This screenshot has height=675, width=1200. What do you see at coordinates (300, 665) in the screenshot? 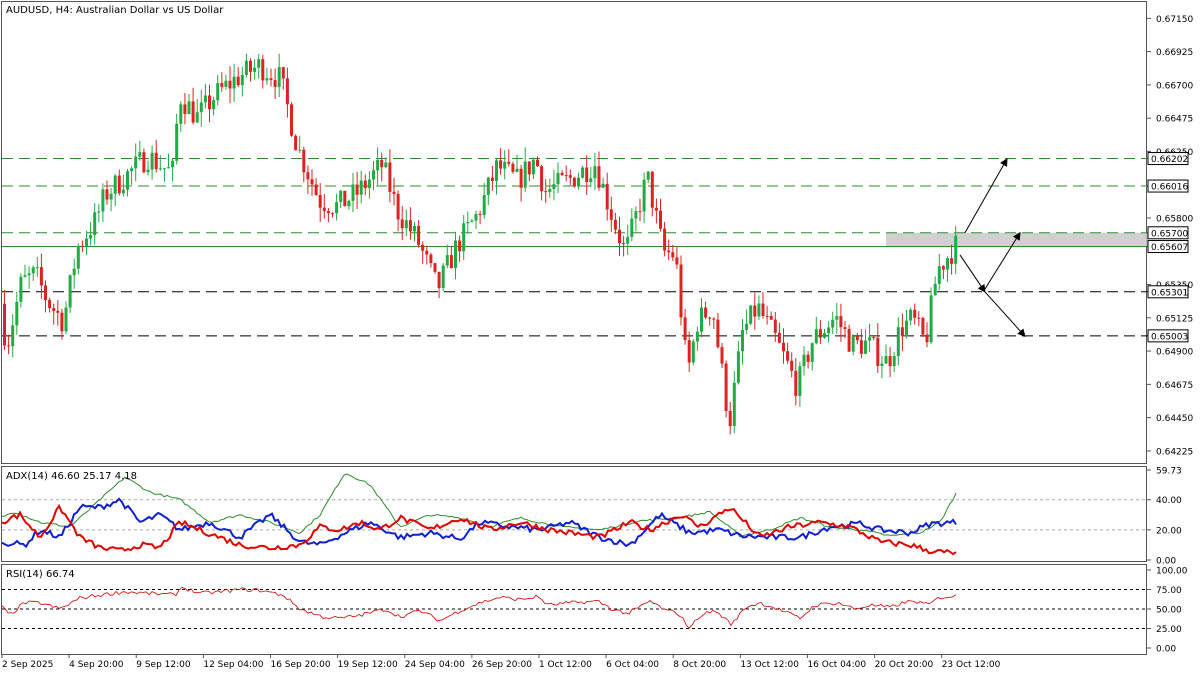
I see `time-label: 16 Sep 20:00` at bounding box center [300, 665].